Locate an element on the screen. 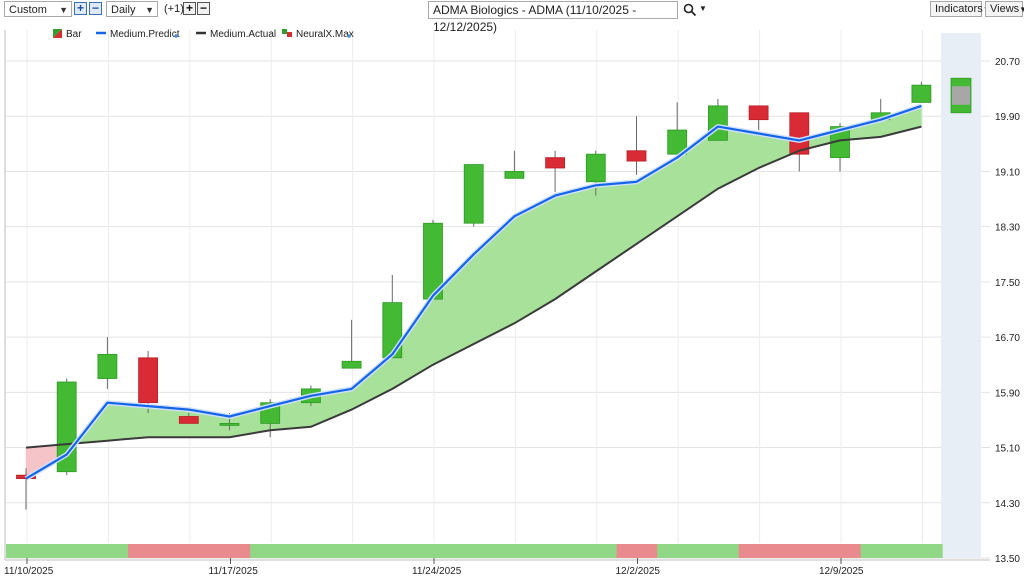 This screenshot has width=1024, height=585. legend-swatch-neuralx-green is located at coordinates (284, 31).